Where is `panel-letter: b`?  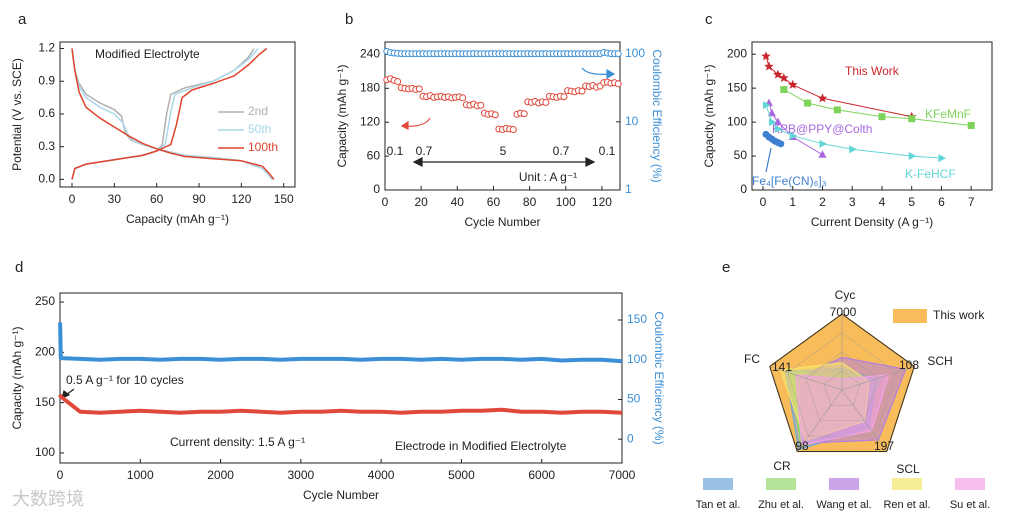 panel-letter: b is located at coordinates (349, 19).